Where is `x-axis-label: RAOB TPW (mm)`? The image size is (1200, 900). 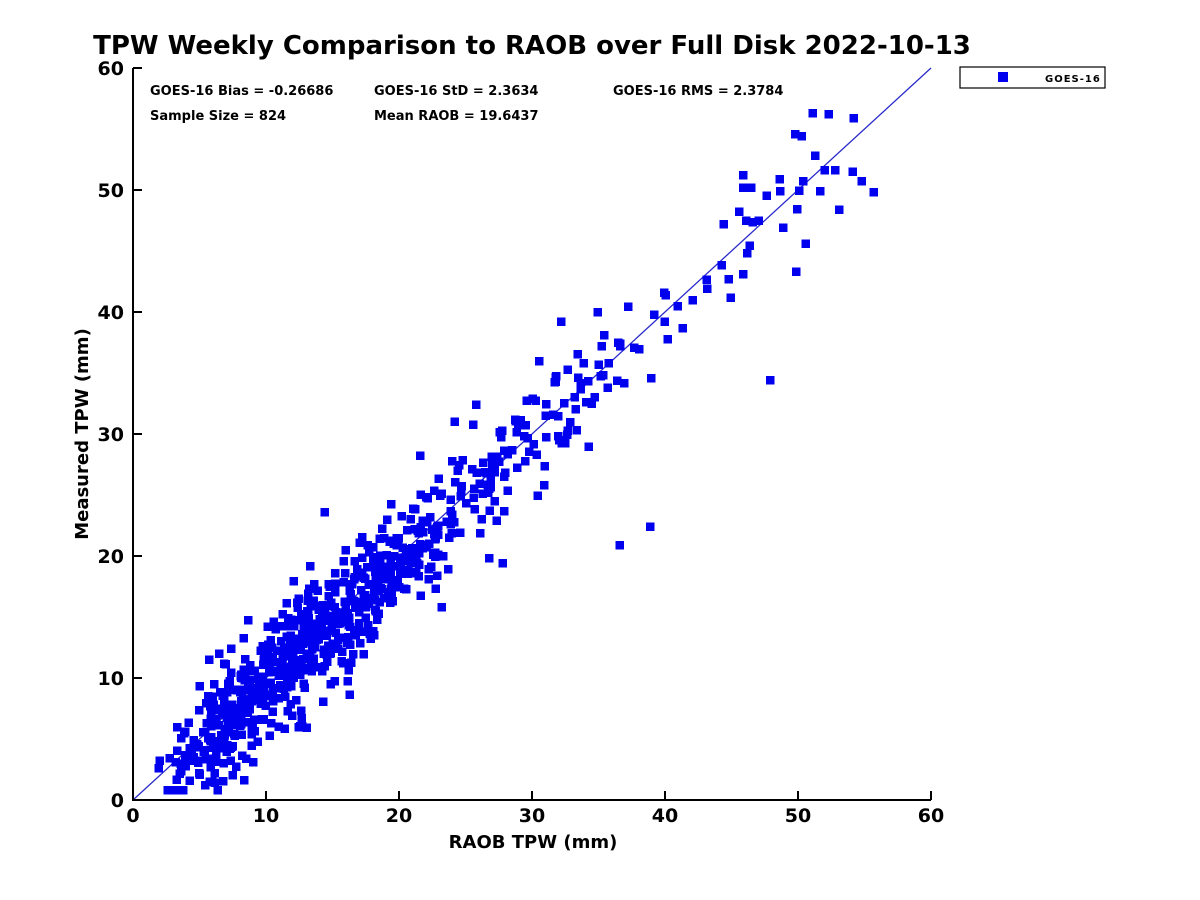
x-axis-label: RAOB TPW (mm) is located at coordinates (533, 842).